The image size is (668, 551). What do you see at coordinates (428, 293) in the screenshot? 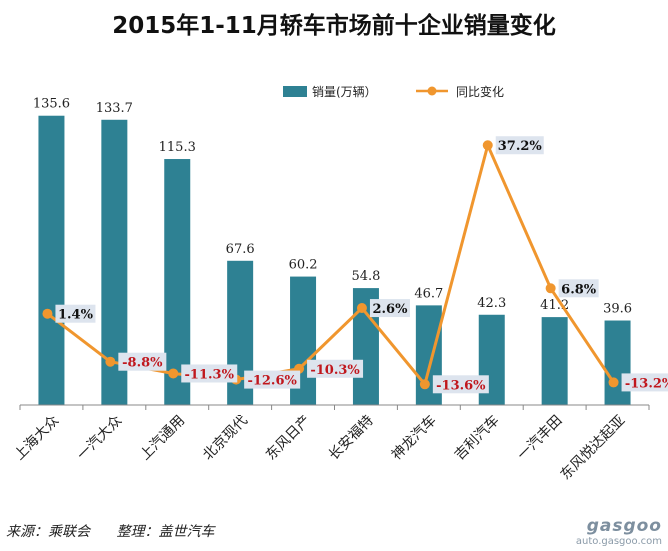
I see `bar-value-label: 46.7` at bounding box center [428, 293].